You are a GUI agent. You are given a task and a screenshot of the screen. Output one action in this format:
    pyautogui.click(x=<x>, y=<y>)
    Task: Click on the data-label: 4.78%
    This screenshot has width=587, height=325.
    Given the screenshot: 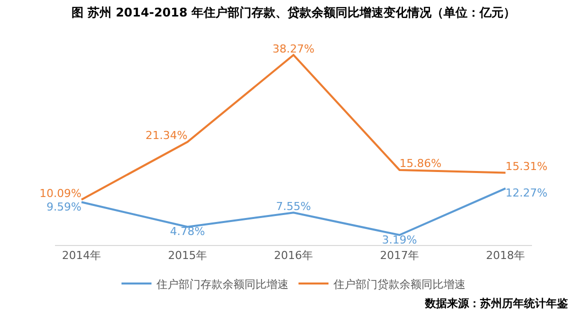 What is the action you would take?
    pyautogui.click(x=187, y=231)
    